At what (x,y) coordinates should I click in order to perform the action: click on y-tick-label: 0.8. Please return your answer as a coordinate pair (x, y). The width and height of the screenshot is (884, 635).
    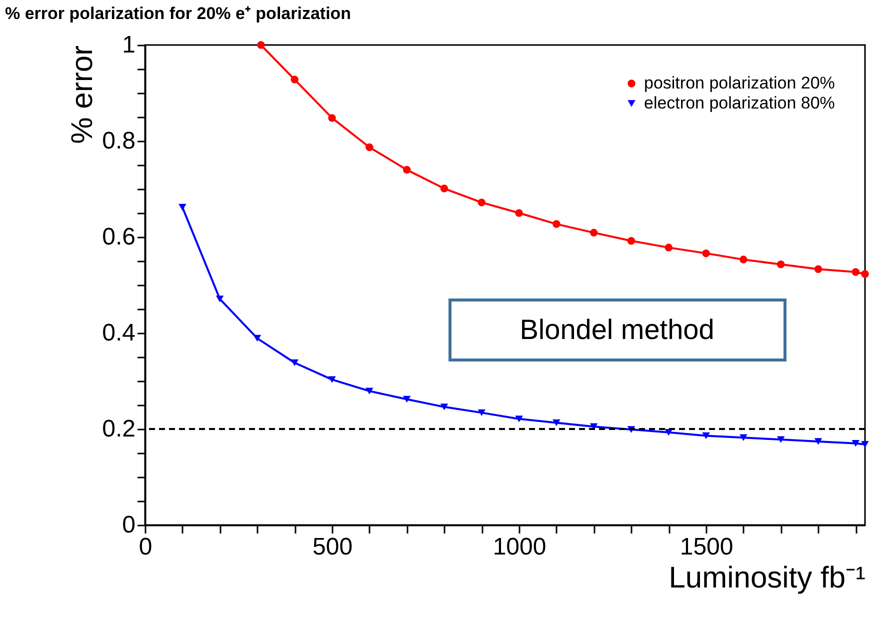
    Looking at the image, I should click on (119, 141).